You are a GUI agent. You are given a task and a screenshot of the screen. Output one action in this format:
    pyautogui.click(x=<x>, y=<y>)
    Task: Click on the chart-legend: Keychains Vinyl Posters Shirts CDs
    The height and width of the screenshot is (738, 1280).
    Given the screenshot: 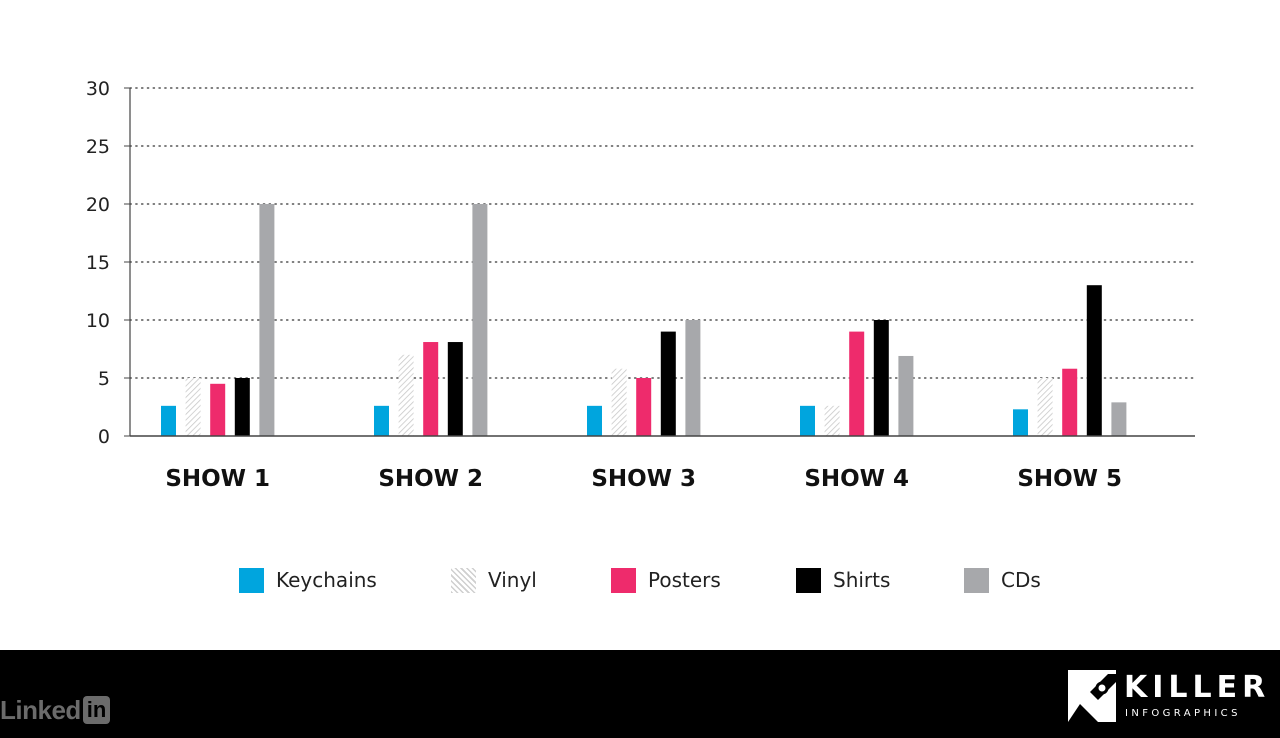 What is the action you would take?
    pyautogui.click(x=640, y=580)
    